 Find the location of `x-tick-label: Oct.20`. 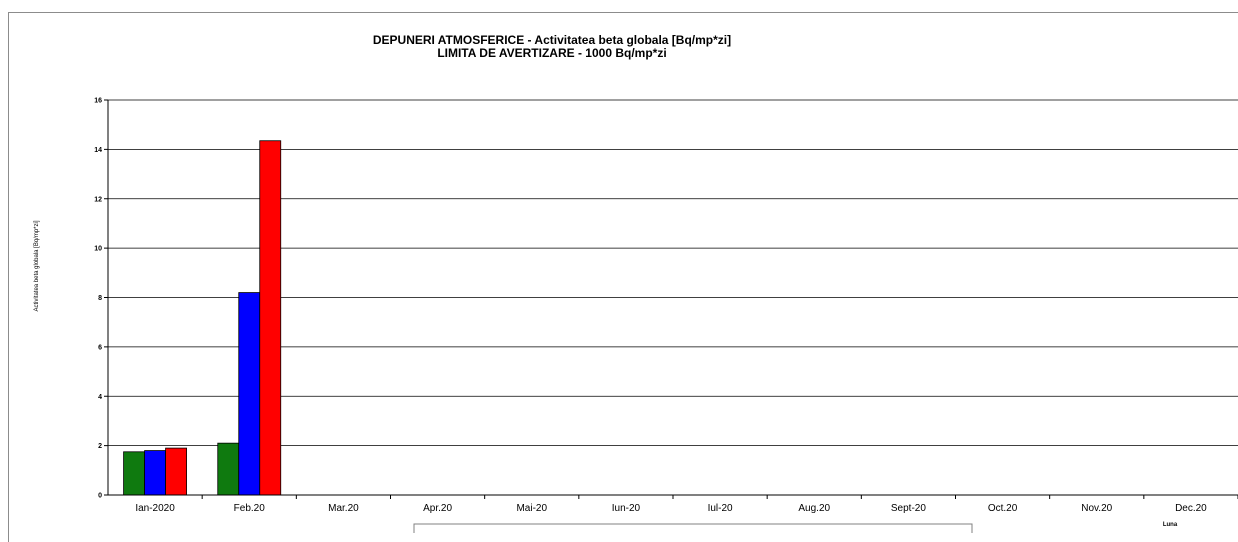

x-tick-label: Oct.20 is located at coordinates (1003, 508).